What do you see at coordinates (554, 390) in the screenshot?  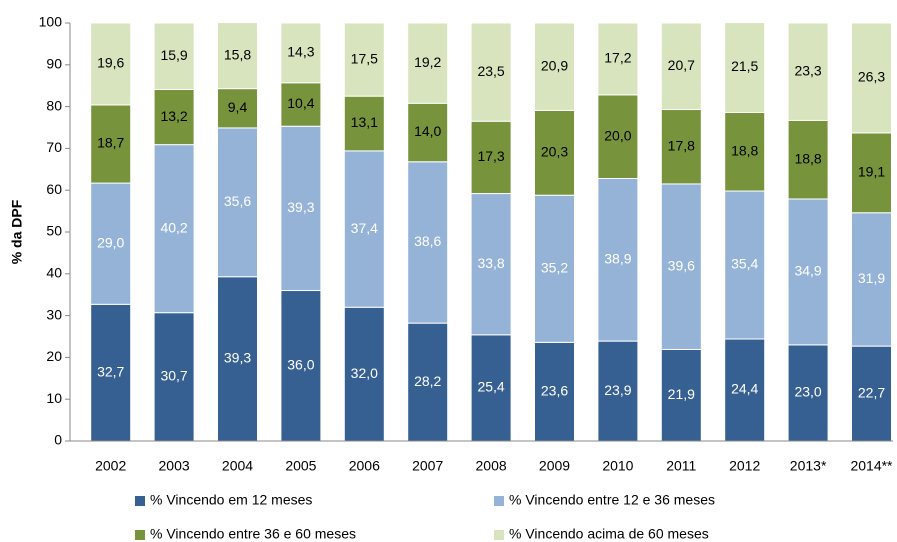 I see `data-label: 23,6` at bounding box center [554, 390].